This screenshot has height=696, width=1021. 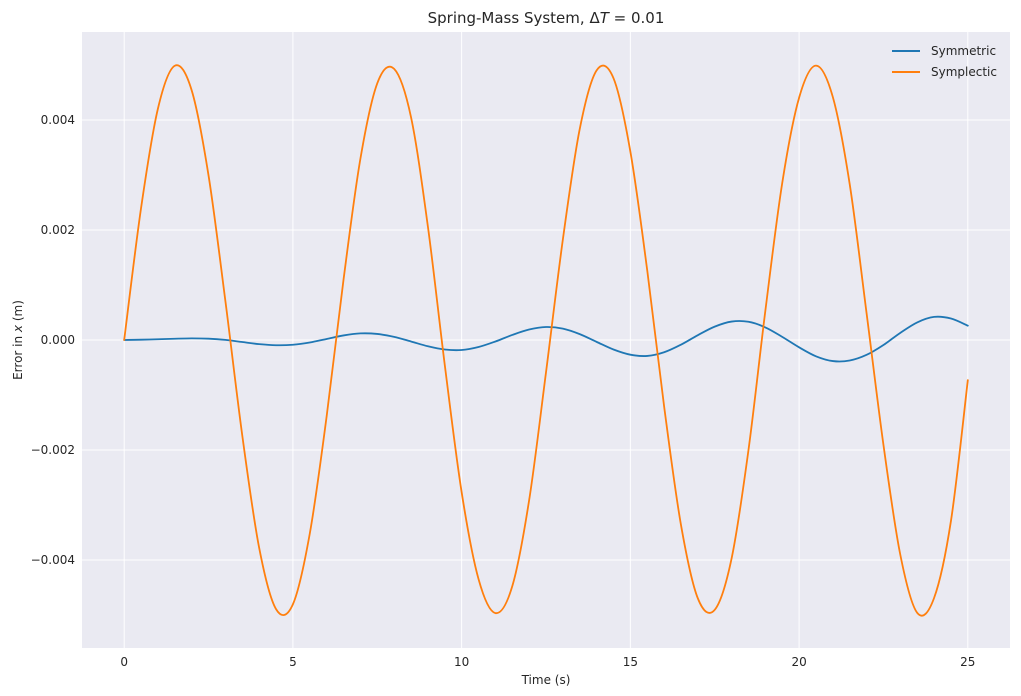 What do you see at coordinates (18, 340) in the screenshot?
I see `y-axis-label: Error in x (m)` at bounding box center [18, 340].